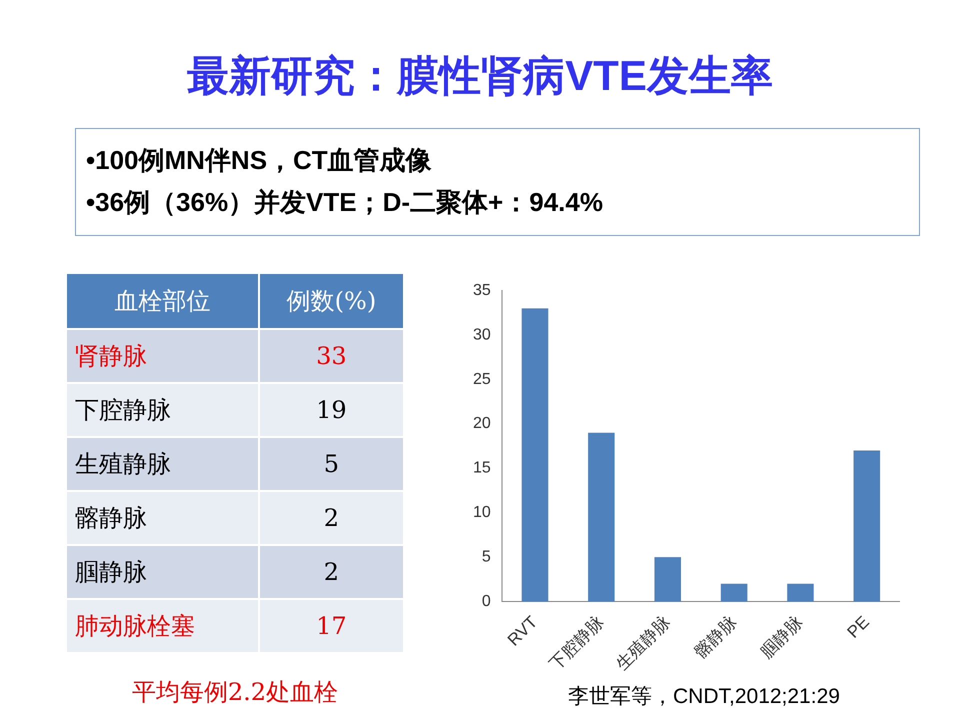 The width and height of the screenshot is (960, 720). Describe the element at coordinates (486, 557) in the screenshot. I see `y-tick-label: 5` at that location.